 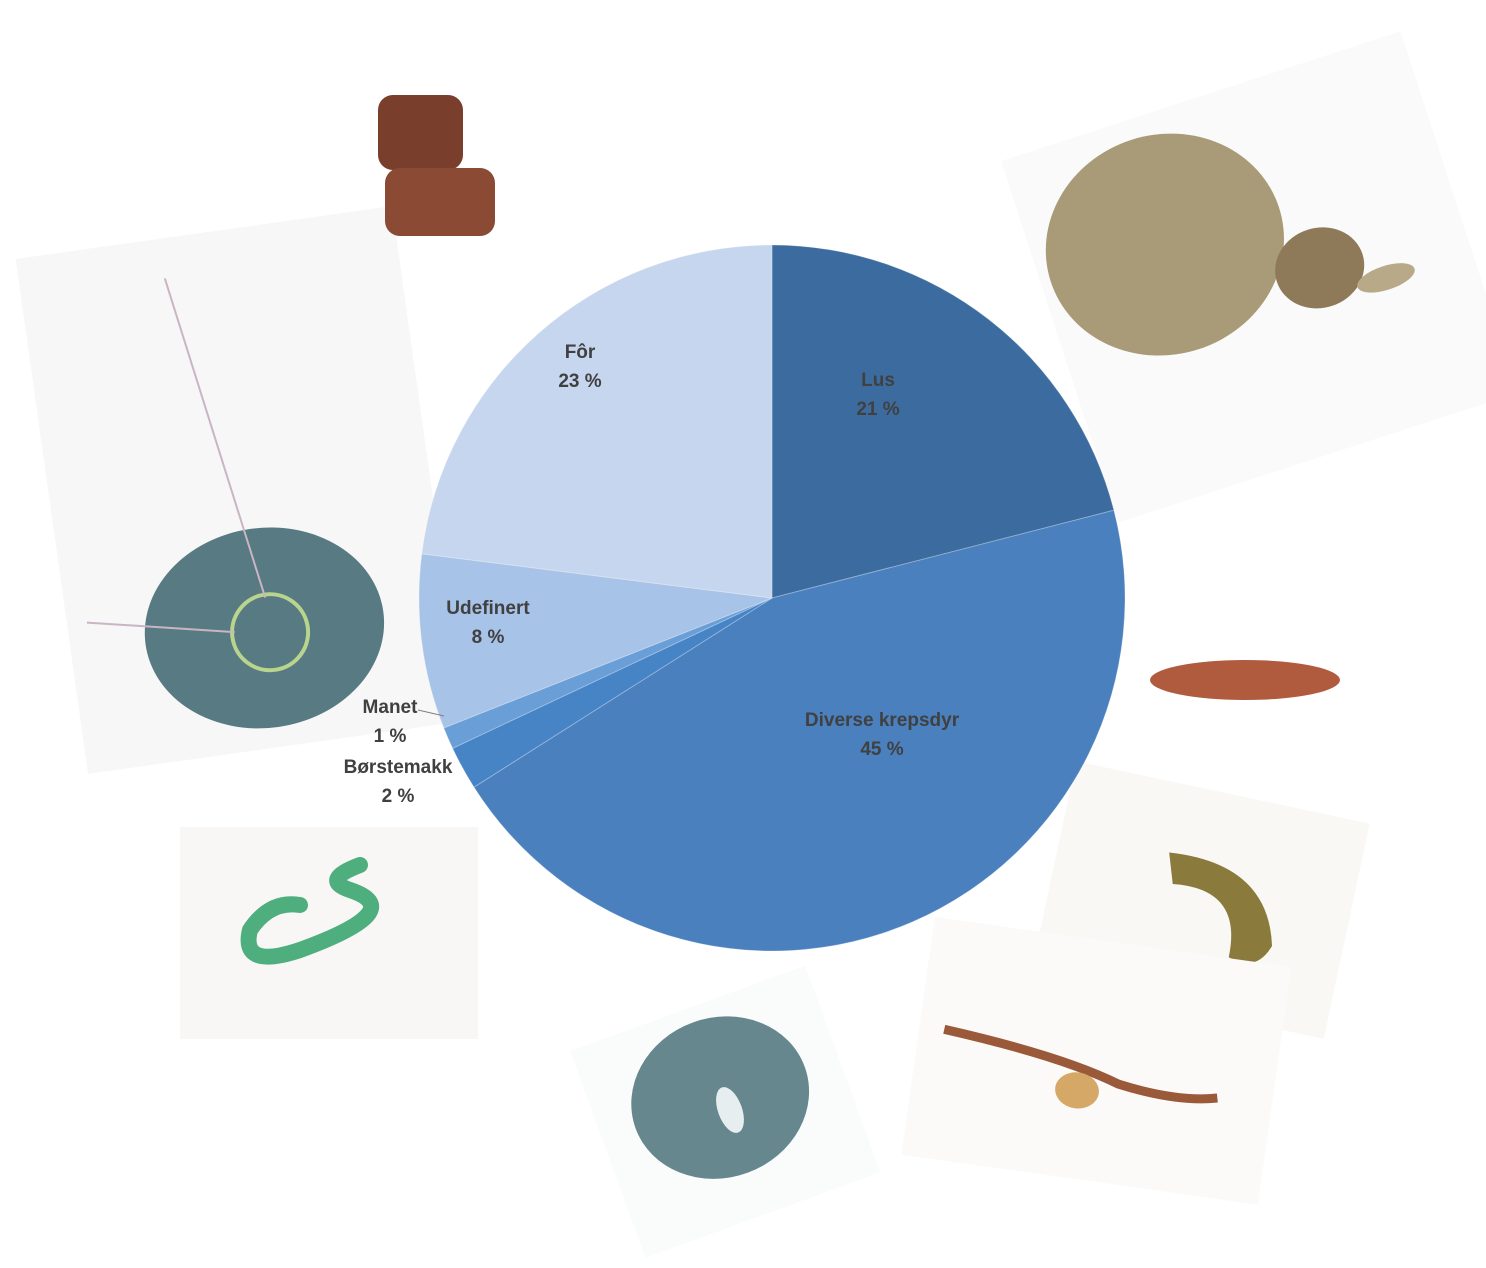 I want to click on slice-value-label: 45 %, so click(x=881, y=749).